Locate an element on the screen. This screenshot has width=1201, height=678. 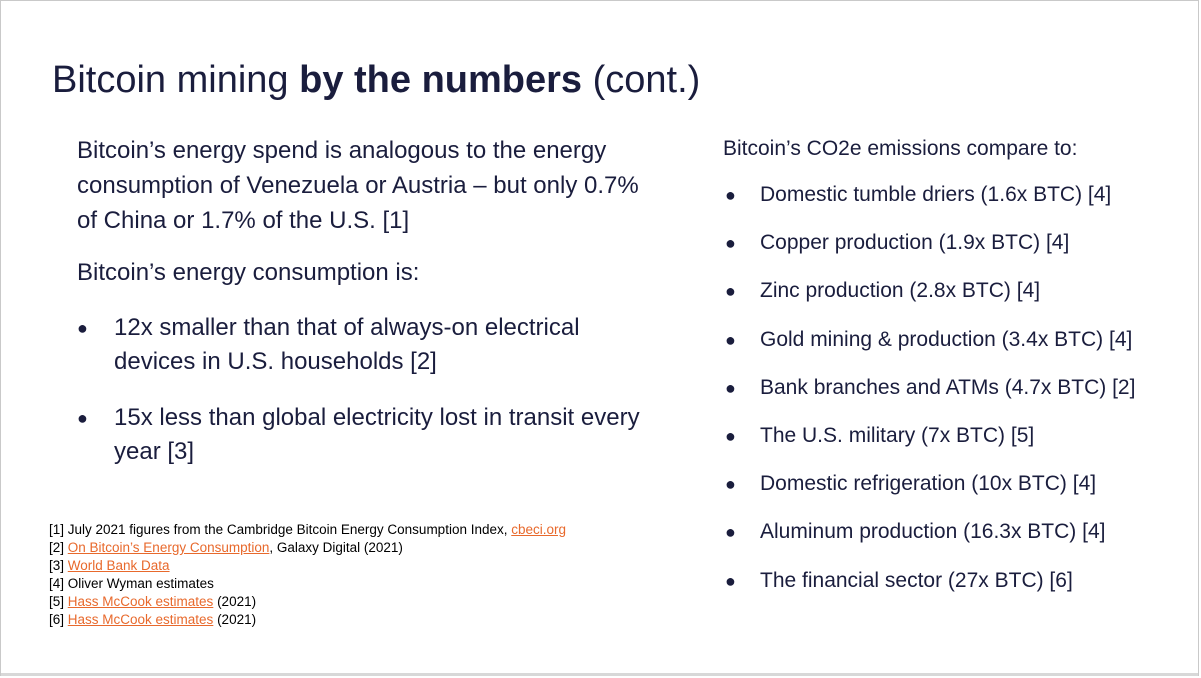
list-item: ● Gold mining & production (3.4x BTC) [4] is located at coordinates (958, 350).